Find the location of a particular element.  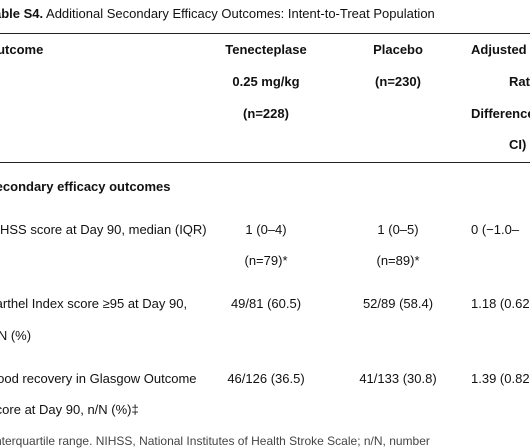

row3-tenecteplase-value: 46/126 (36.5) is located at coordinates (266, 378).